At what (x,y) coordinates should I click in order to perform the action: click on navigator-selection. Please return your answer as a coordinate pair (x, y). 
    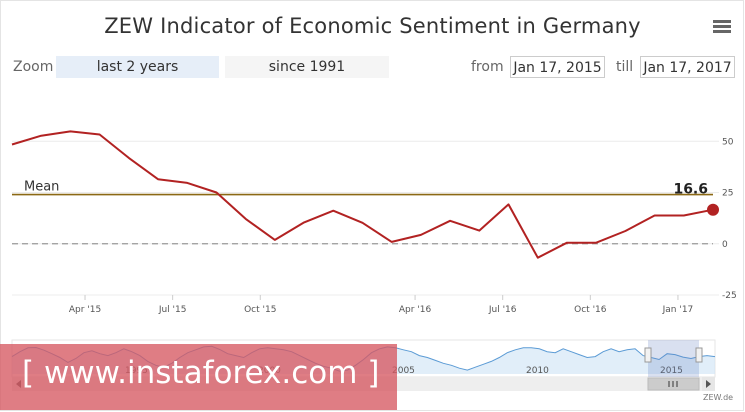
    Looking at the image, I should click on (673, 358).